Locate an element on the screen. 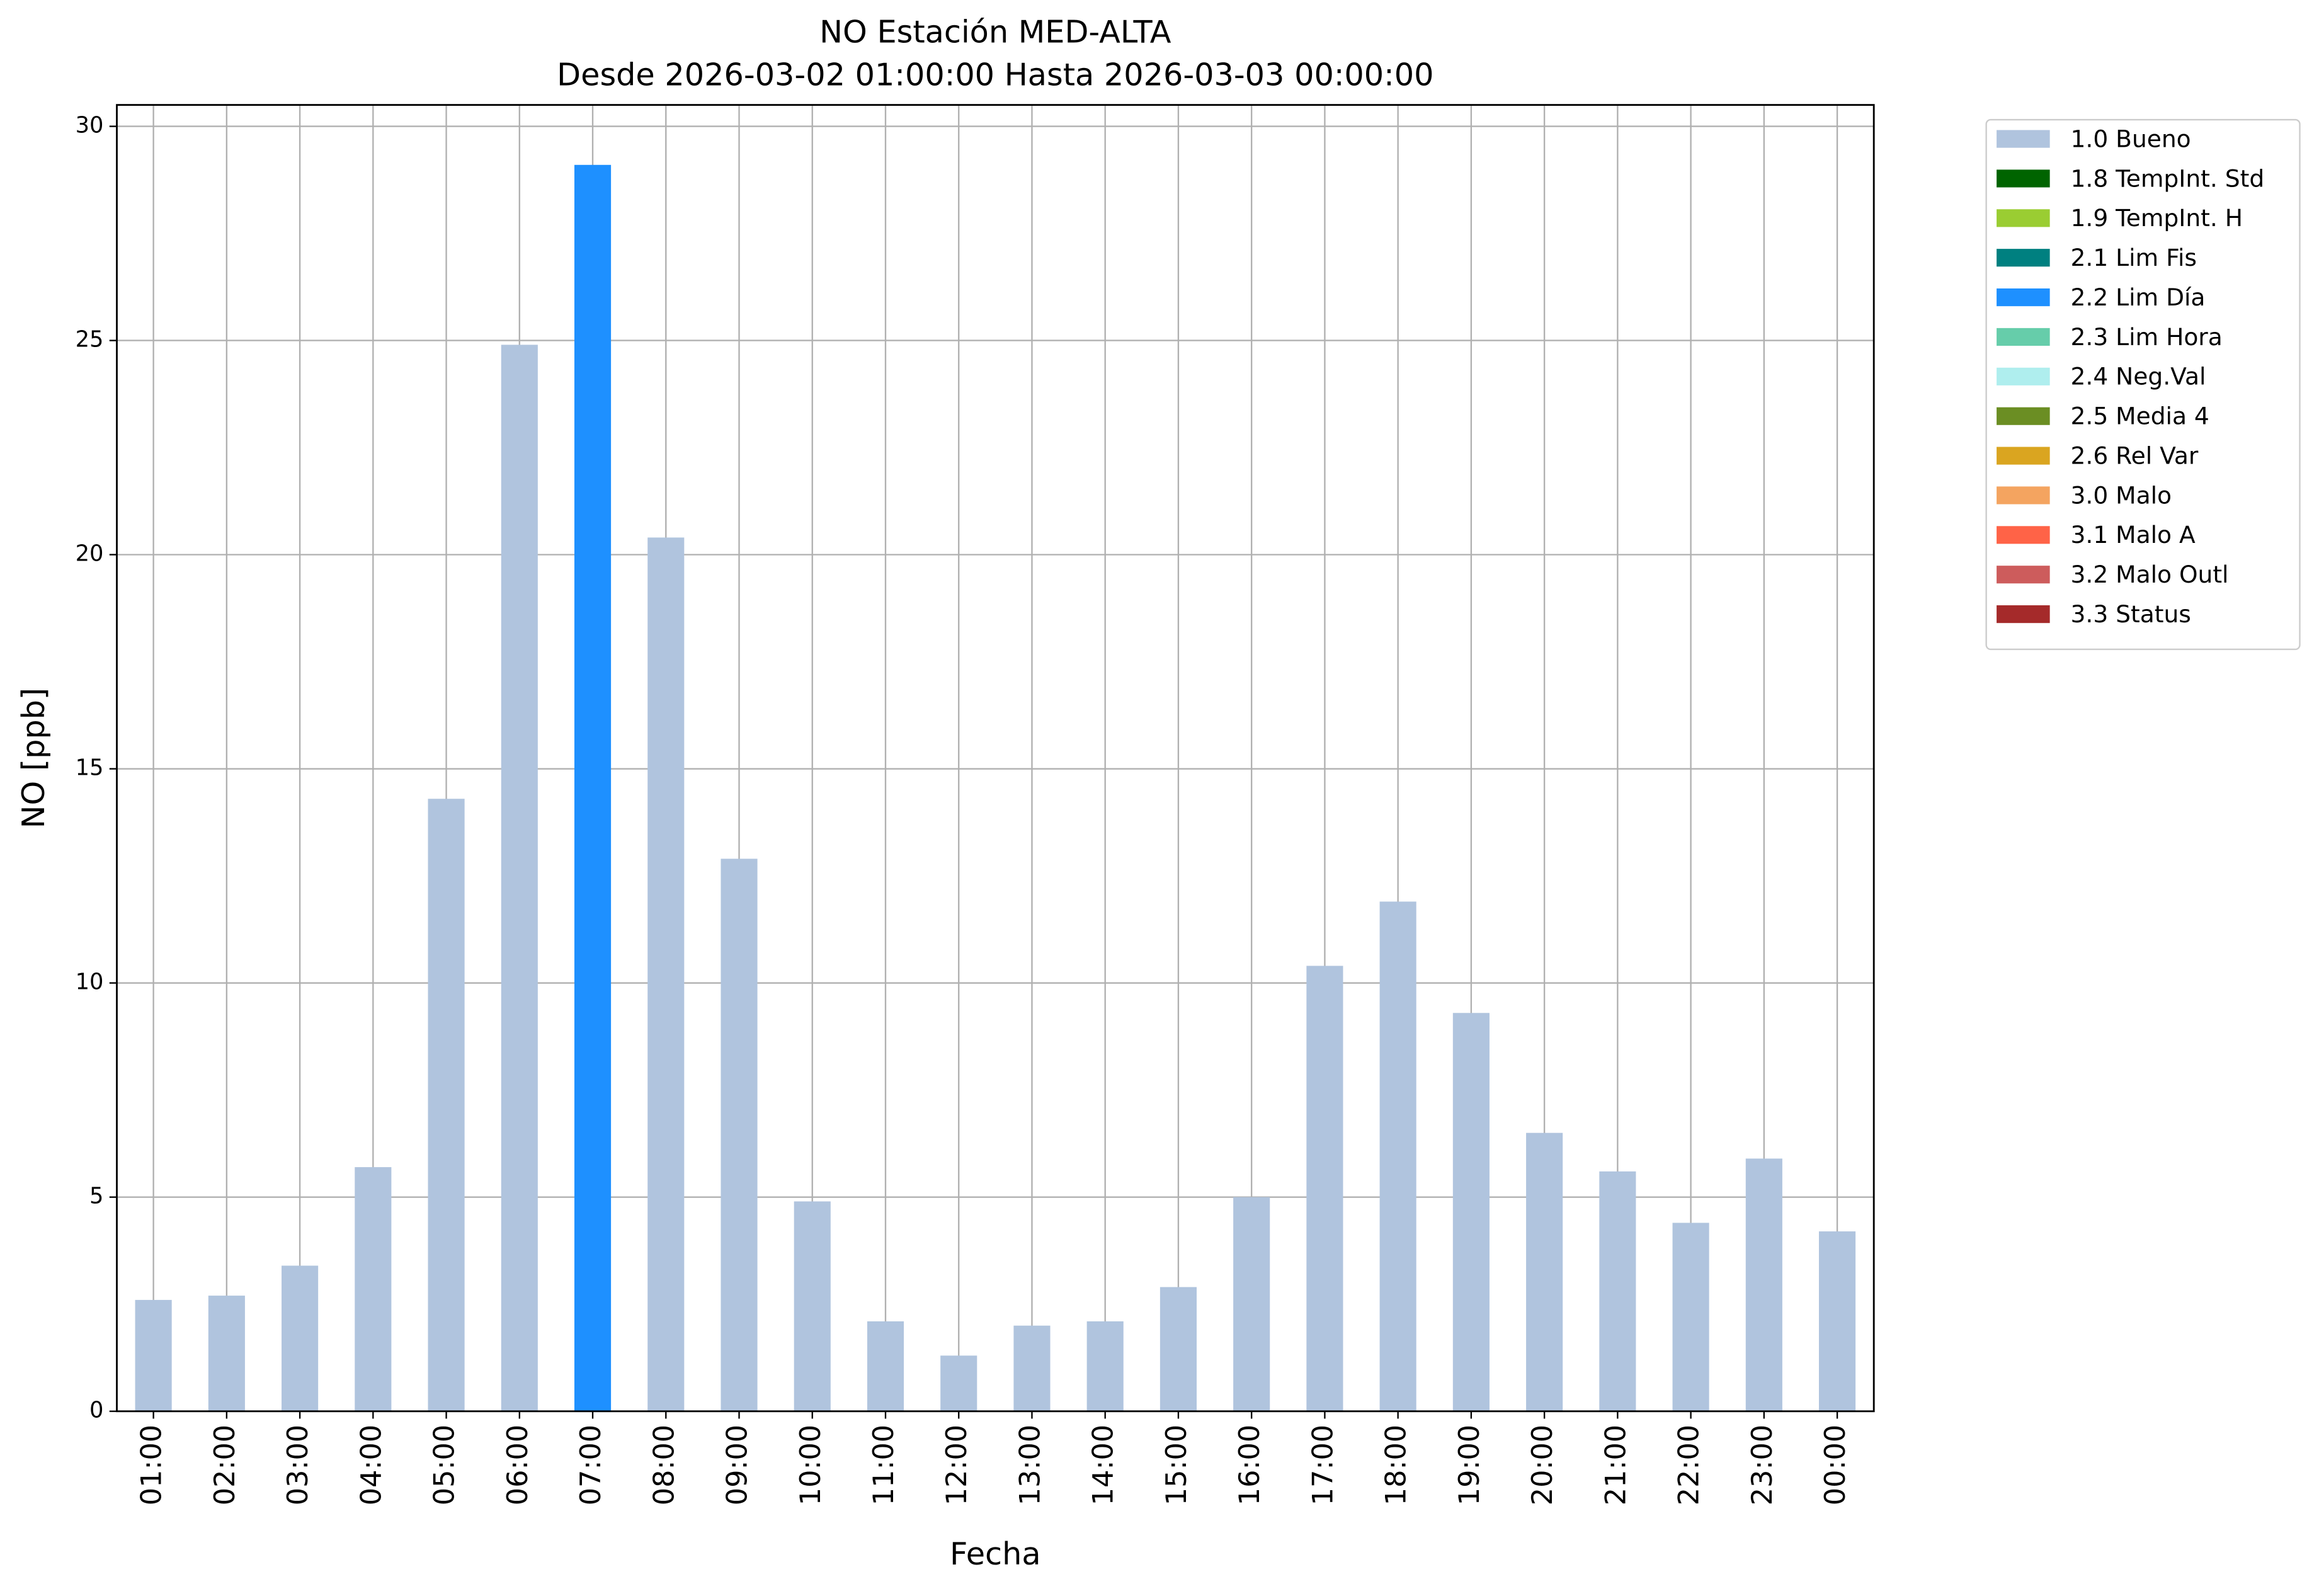 This screenshot has width=2319, height=1596. y-tick-label: 0 is located at coordinates (96, 1410).